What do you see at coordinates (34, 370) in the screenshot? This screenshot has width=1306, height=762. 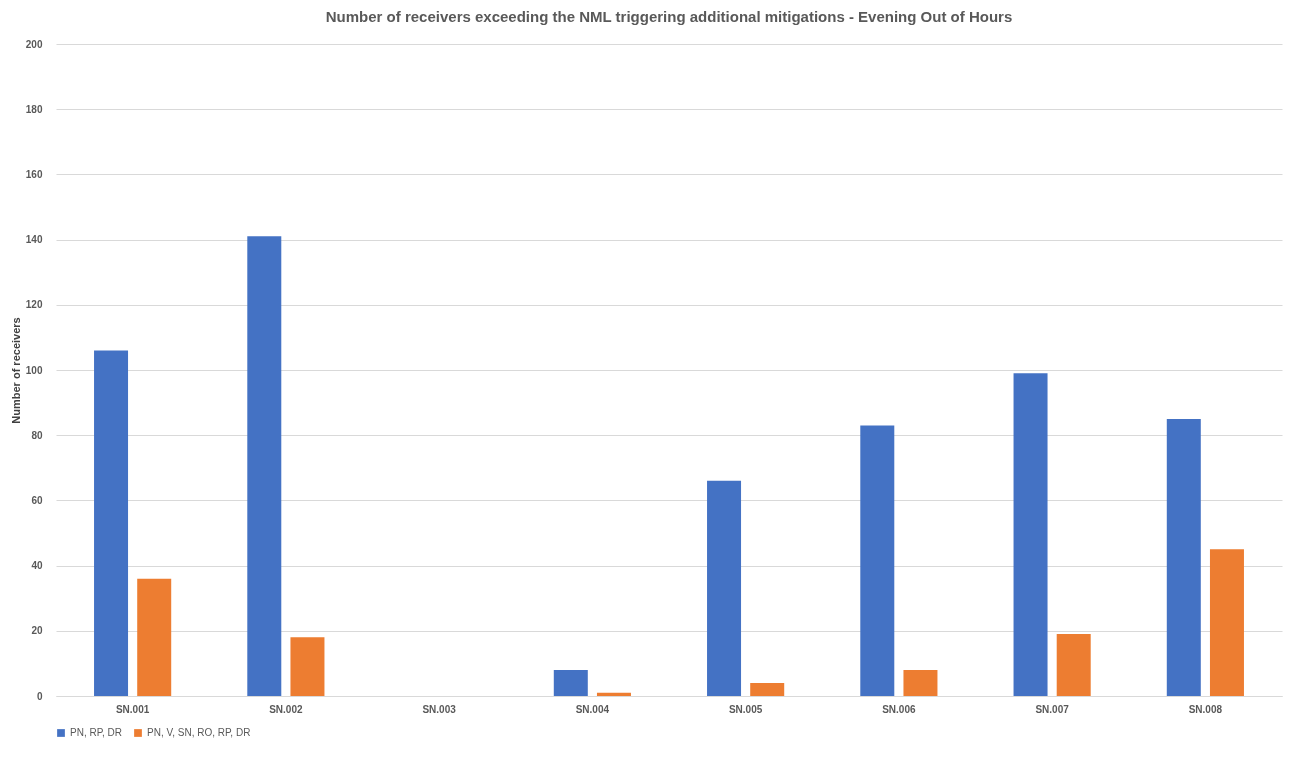 I see `y-tick-label: 100` at bounding box center [34, 370].